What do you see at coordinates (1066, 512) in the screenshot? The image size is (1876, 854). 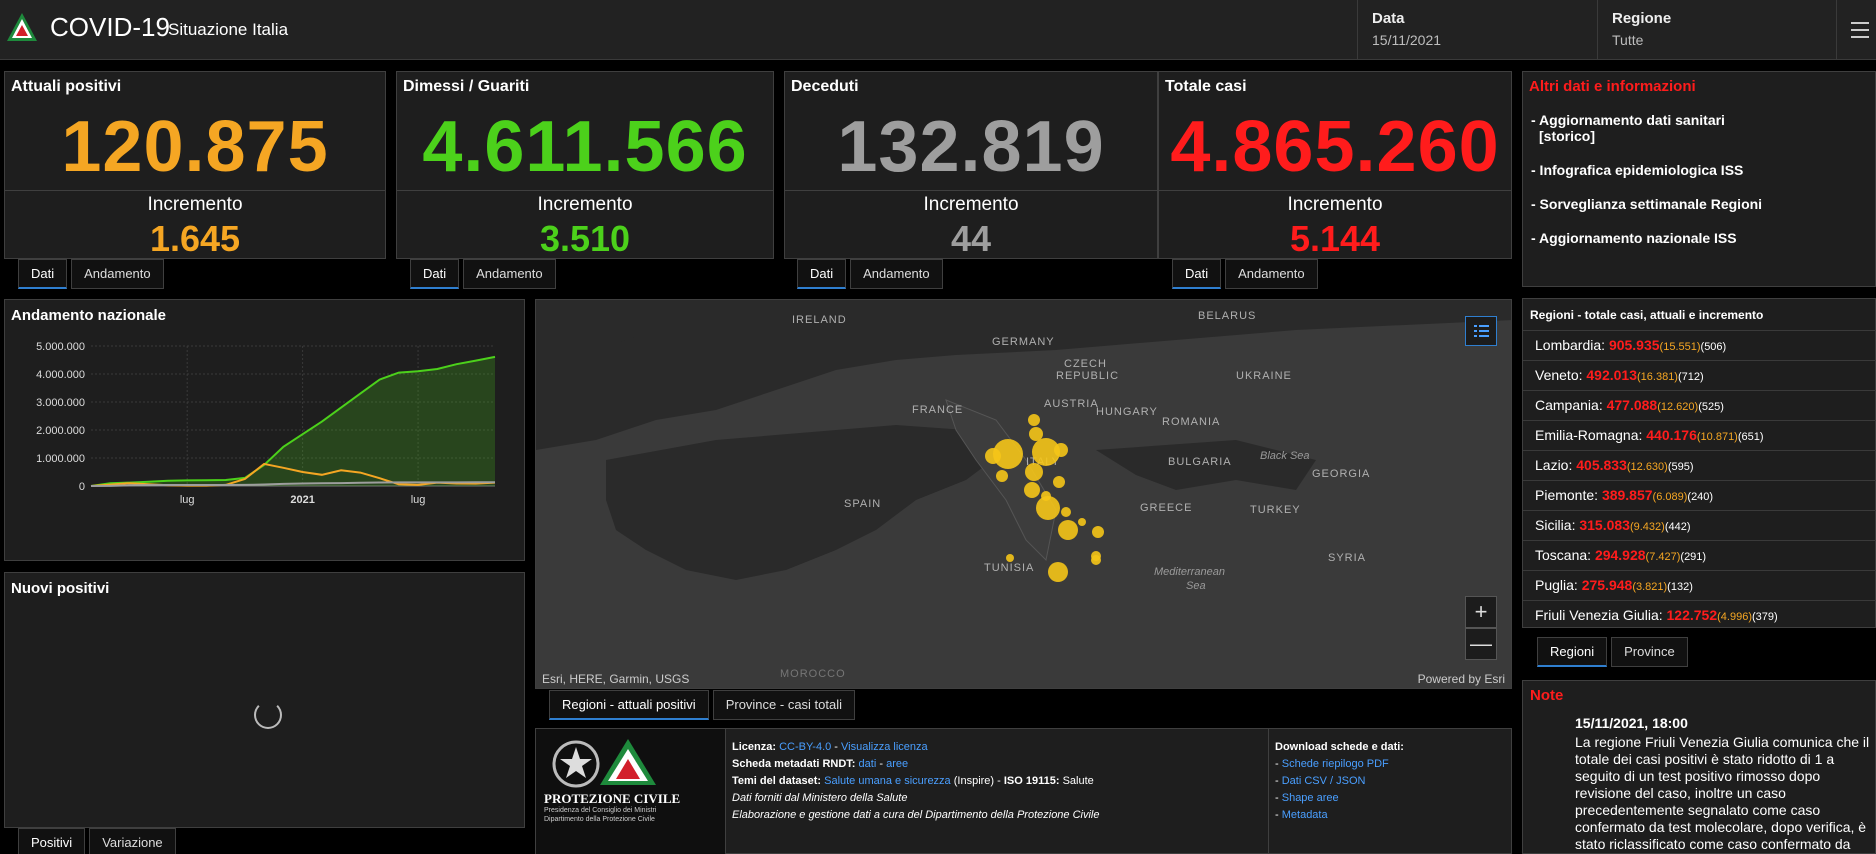 I see `bubble-abruzzo` at bounding box center [1066, 512].